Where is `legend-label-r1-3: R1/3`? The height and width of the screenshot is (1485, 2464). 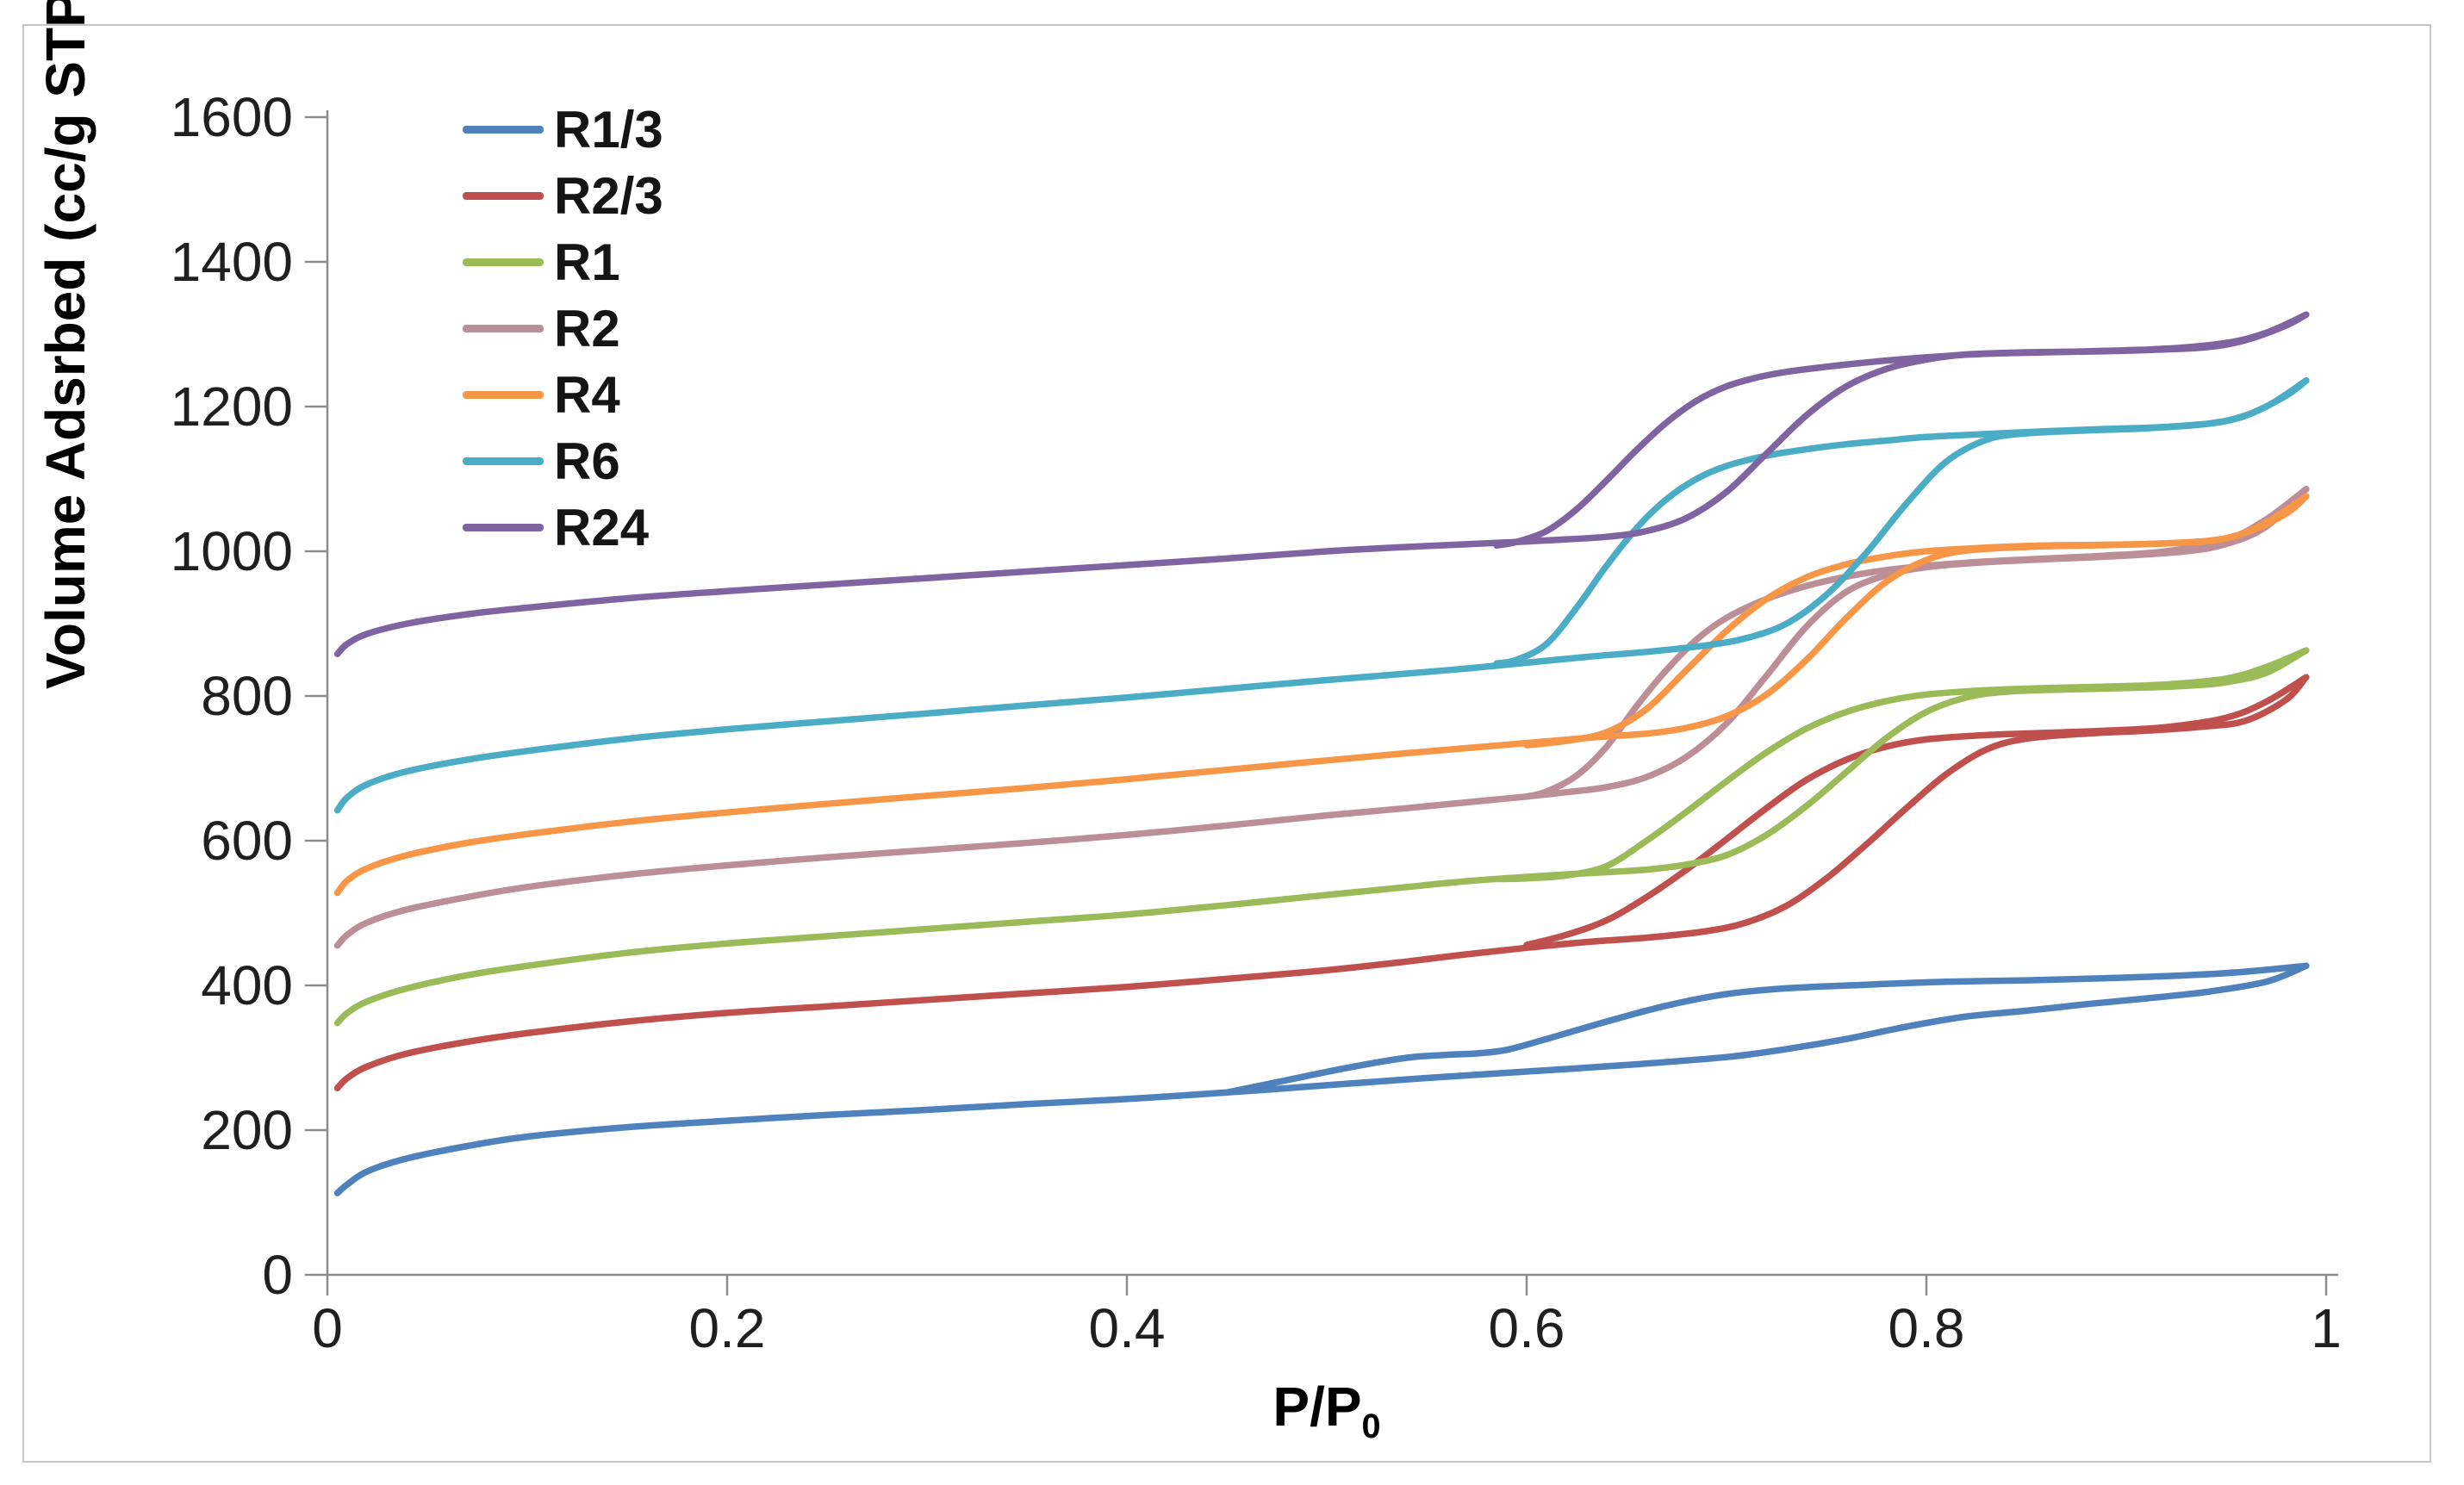
legend-label-r1-3: R1/3 is located at coordinates (609, 129).